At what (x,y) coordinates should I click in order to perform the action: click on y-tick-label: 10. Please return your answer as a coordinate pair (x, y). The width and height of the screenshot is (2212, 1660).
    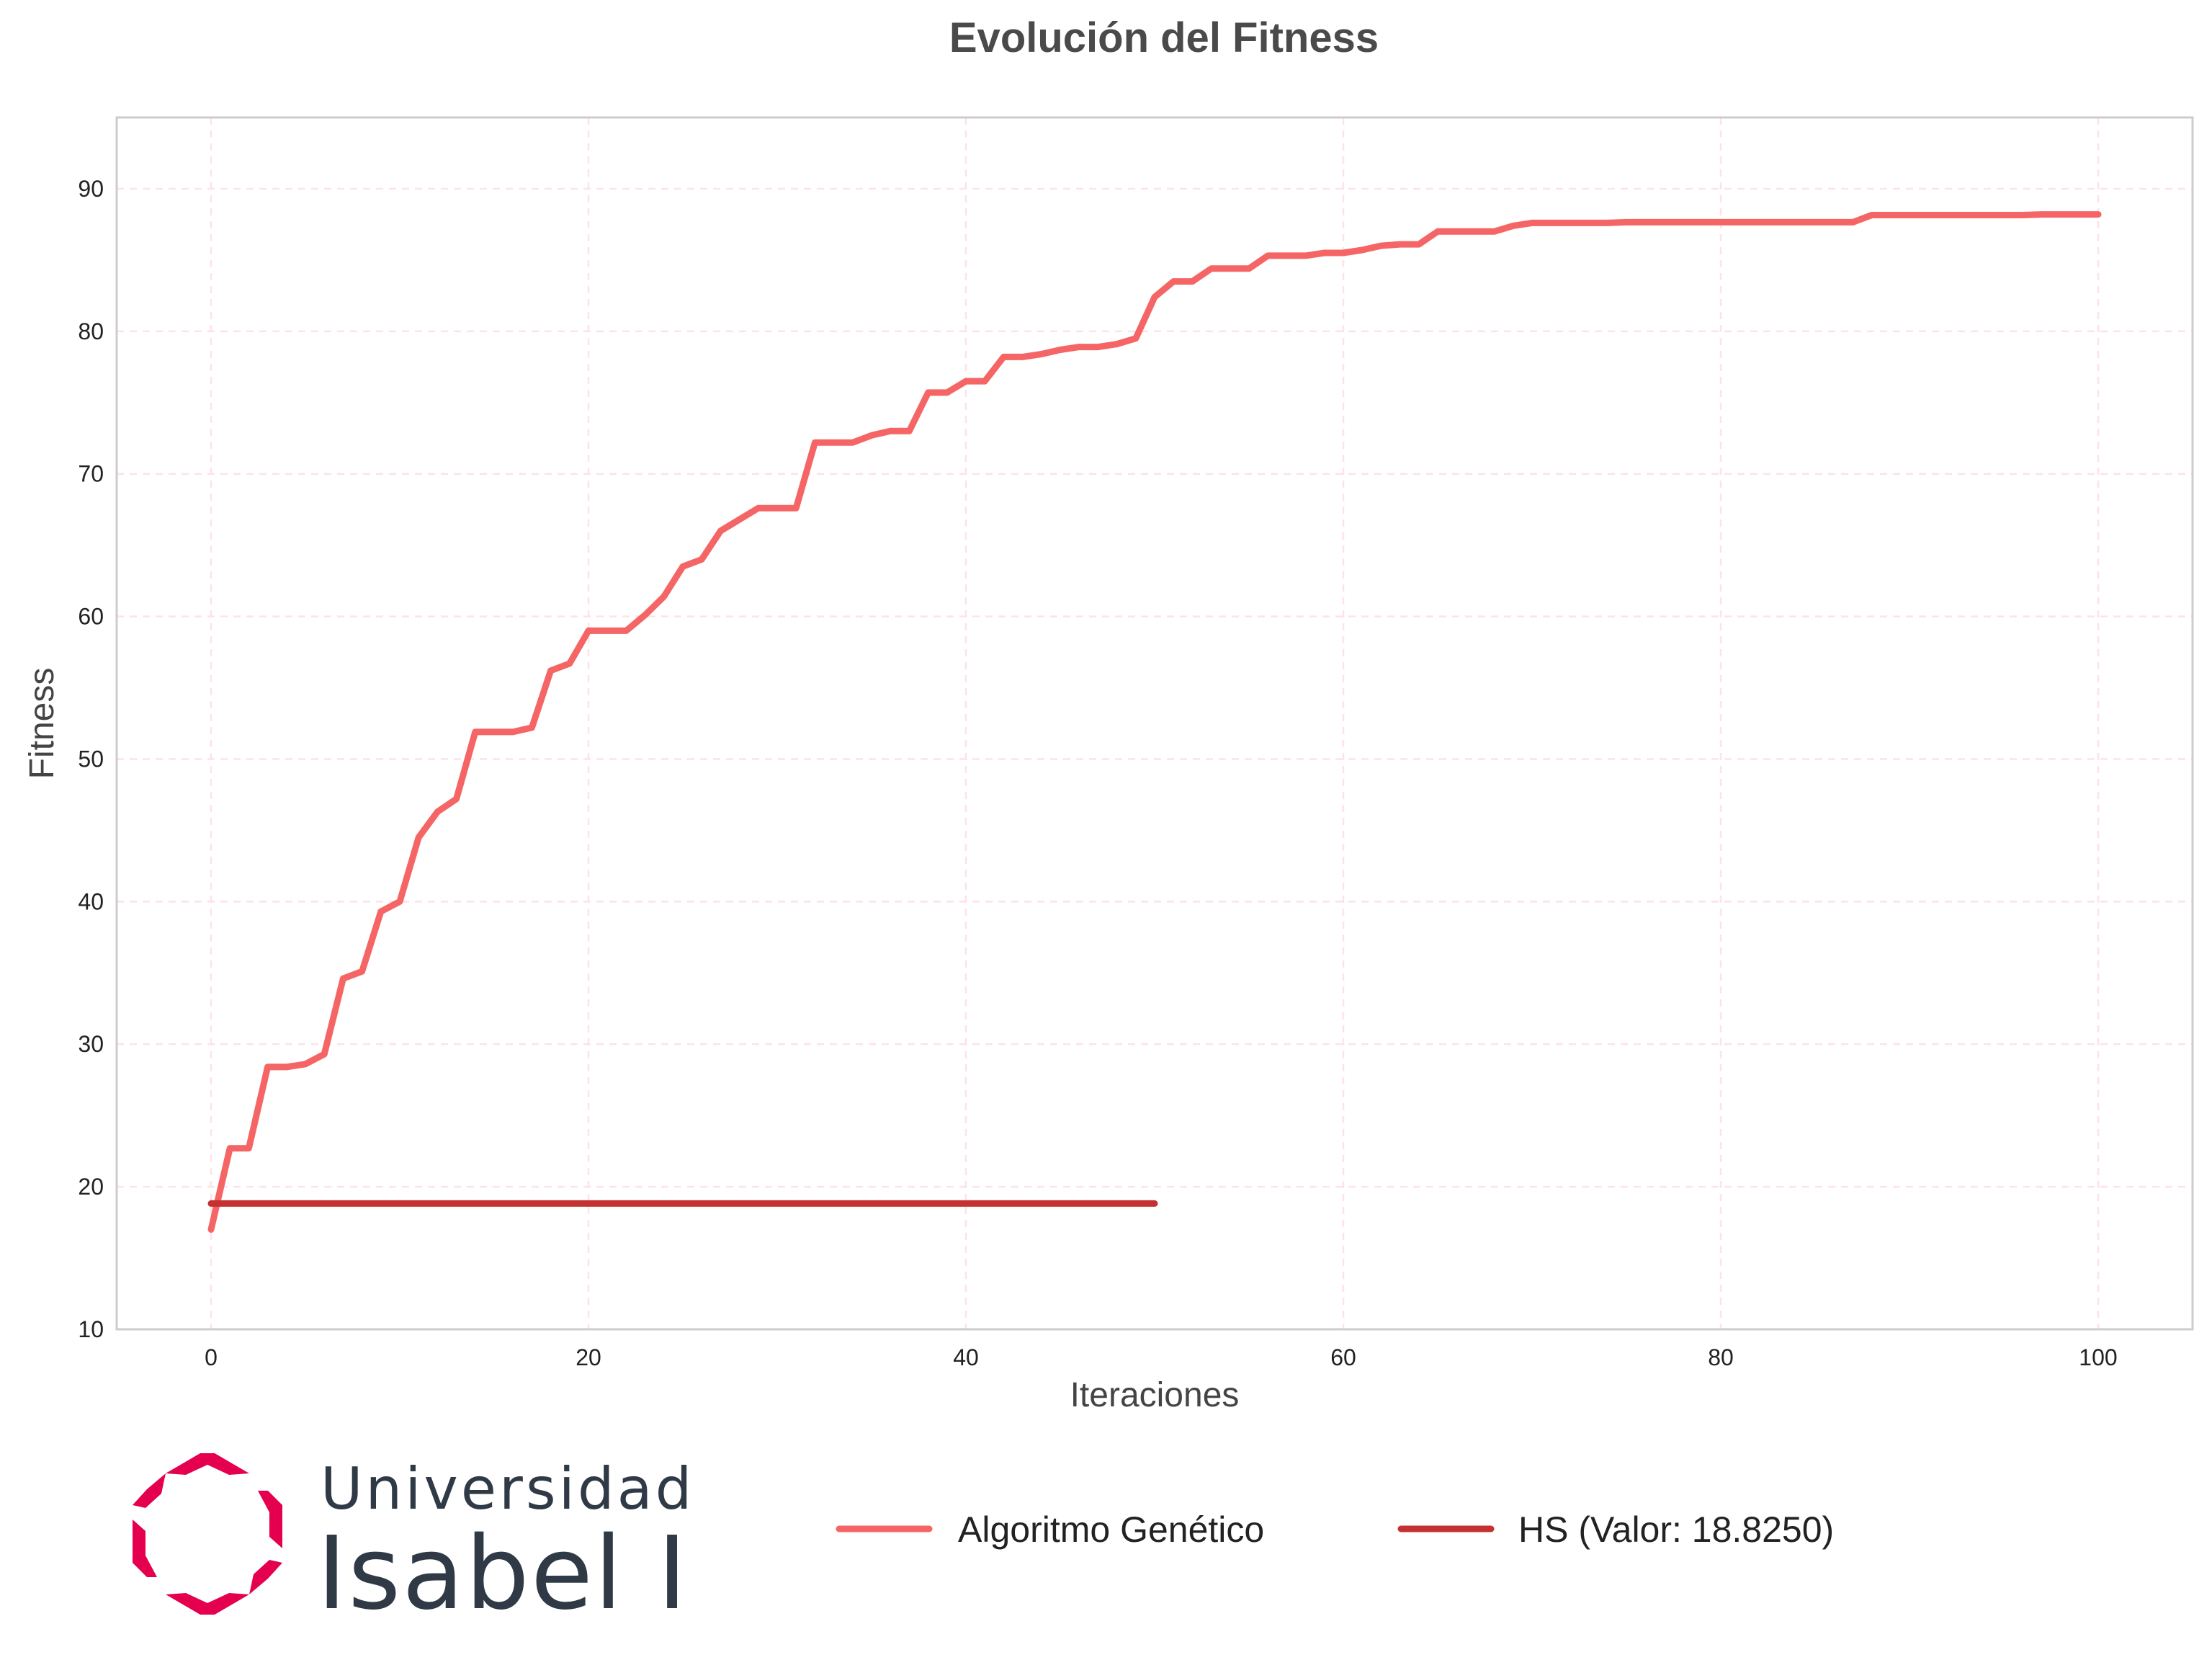
    Looking at the image, I should click on (91, 1329).